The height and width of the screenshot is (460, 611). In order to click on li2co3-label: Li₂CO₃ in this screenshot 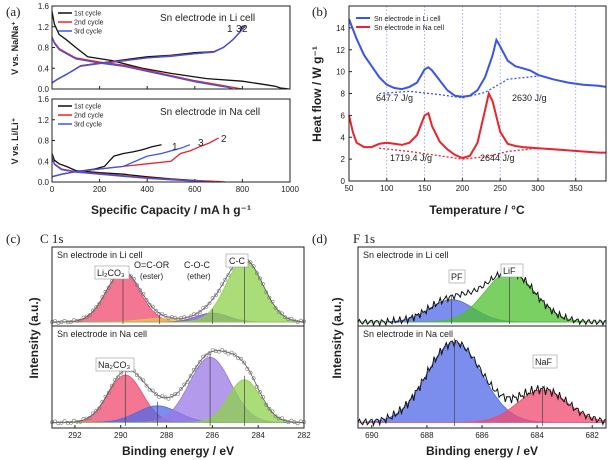, I will do `click(111, 273)`.